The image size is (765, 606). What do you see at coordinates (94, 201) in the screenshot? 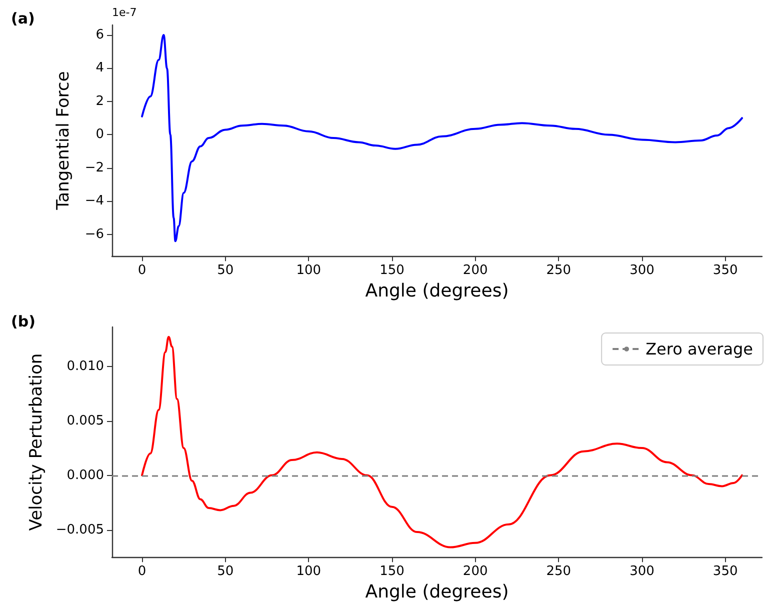
I see `y-tick-label: −4` at bounding box center [94, 201].